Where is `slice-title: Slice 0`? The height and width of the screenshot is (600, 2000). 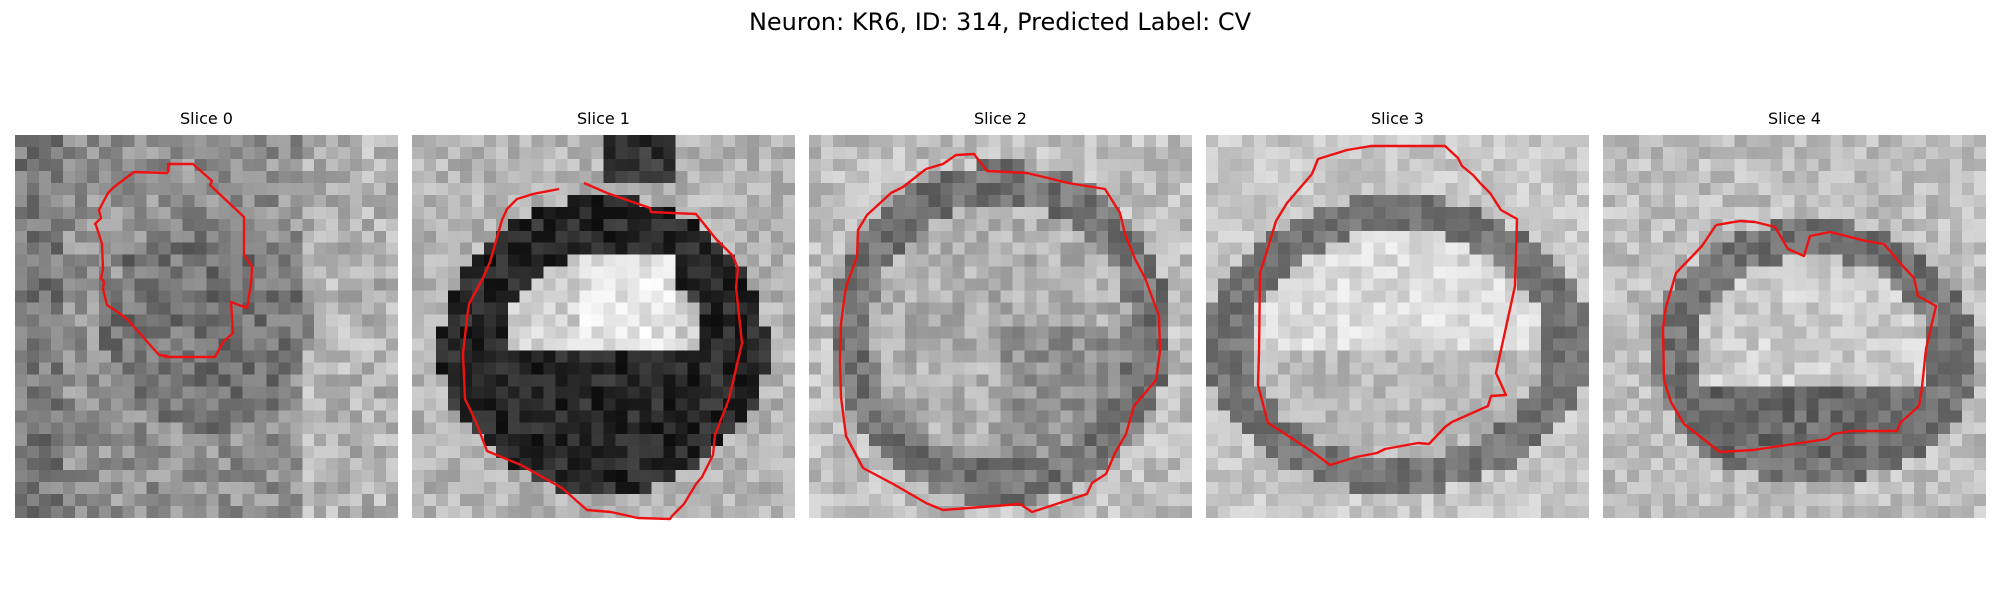
slice-title: Slice 0 is located at coordinates (206, 118).